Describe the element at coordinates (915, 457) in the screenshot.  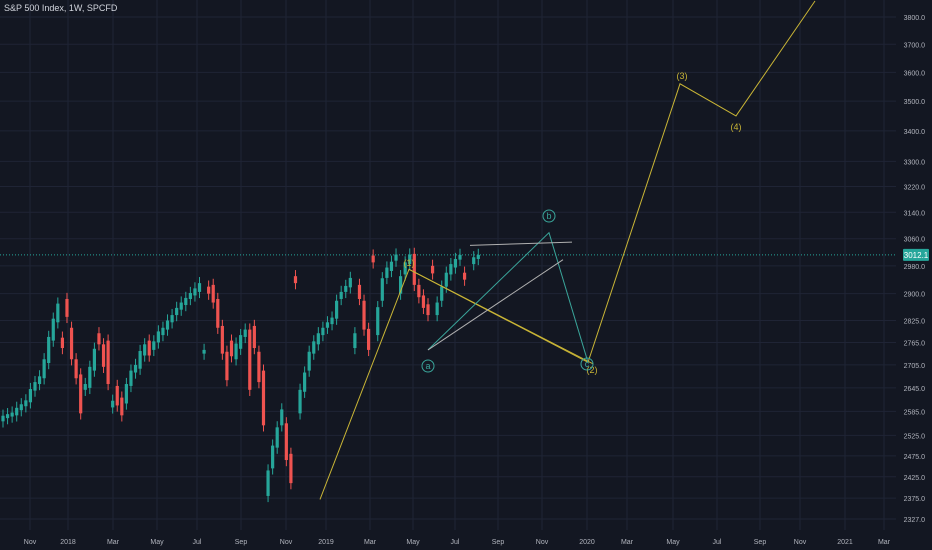
I see `y-tick-label: 2475.0` at that location.